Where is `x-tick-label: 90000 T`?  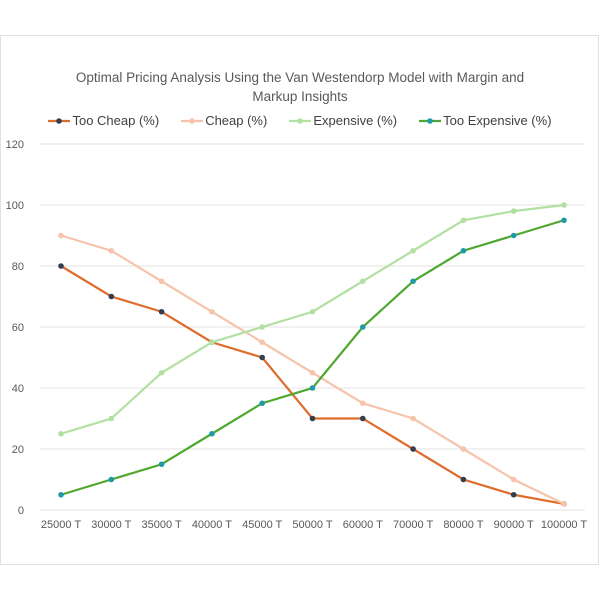 x-tick-label: 90000 T is located at coordinates (514, 525).